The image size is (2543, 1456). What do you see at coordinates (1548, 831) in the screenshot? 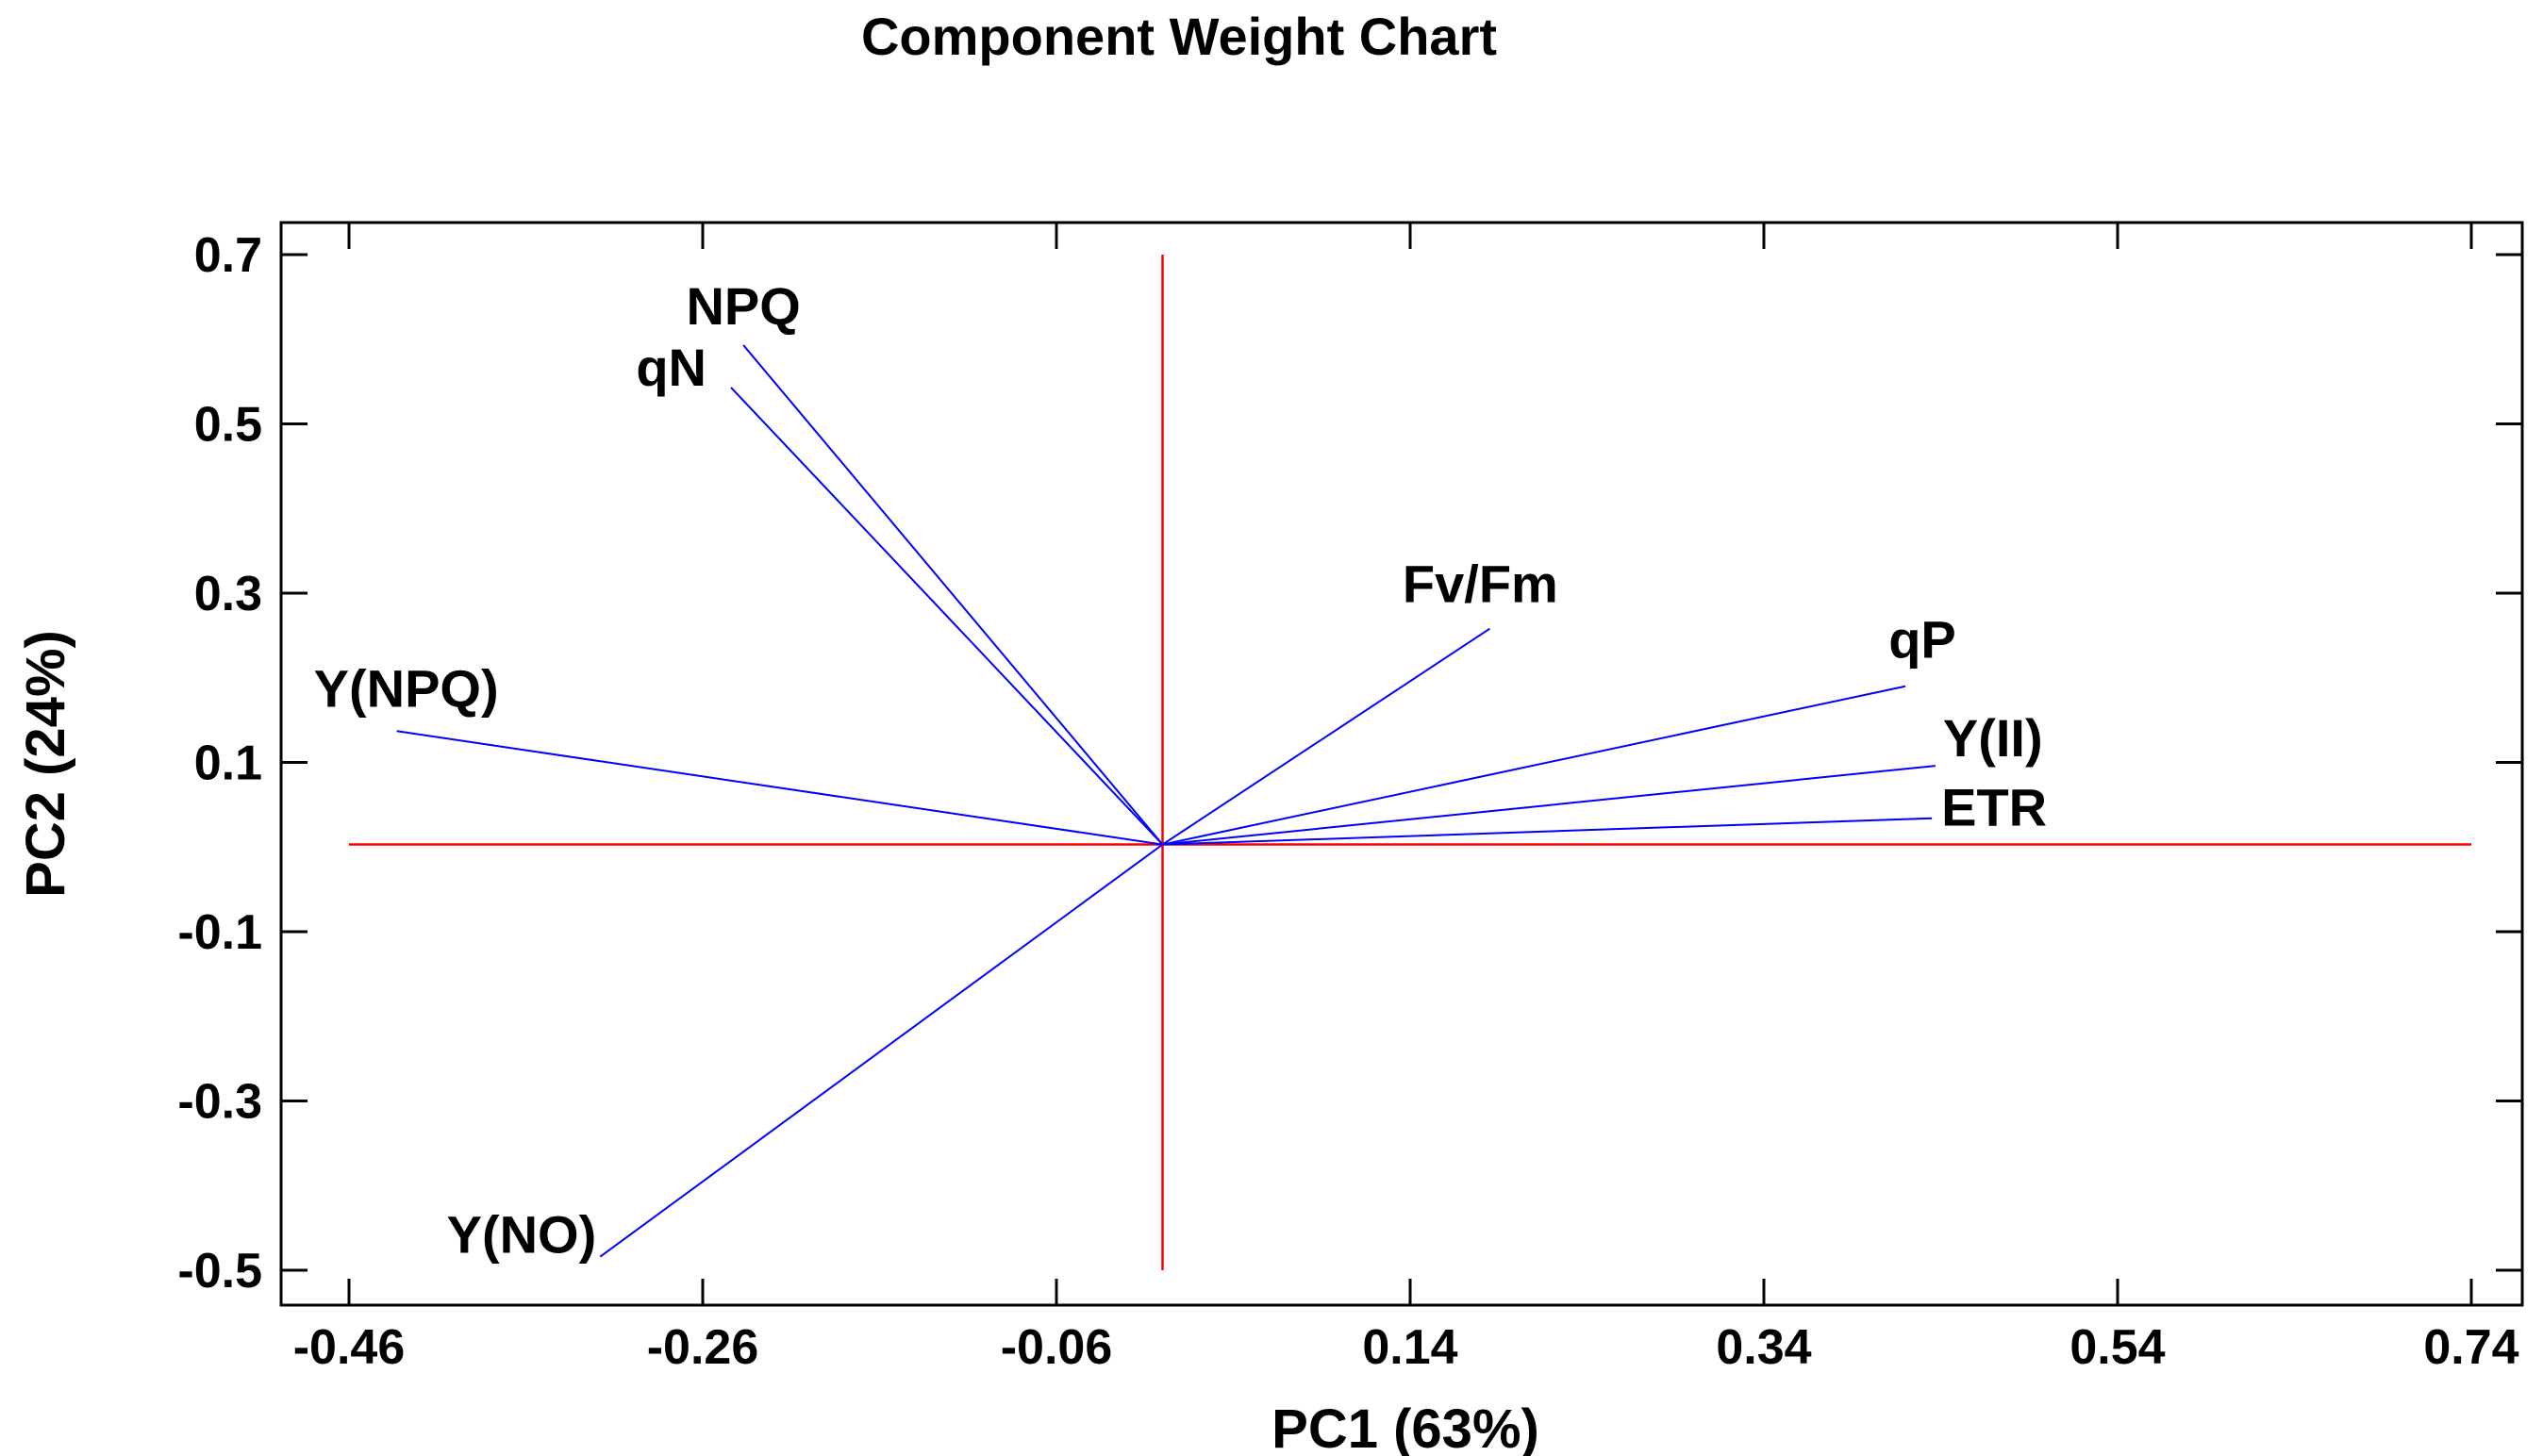
I see `vector-etr` at bounding box center [1548, 831].